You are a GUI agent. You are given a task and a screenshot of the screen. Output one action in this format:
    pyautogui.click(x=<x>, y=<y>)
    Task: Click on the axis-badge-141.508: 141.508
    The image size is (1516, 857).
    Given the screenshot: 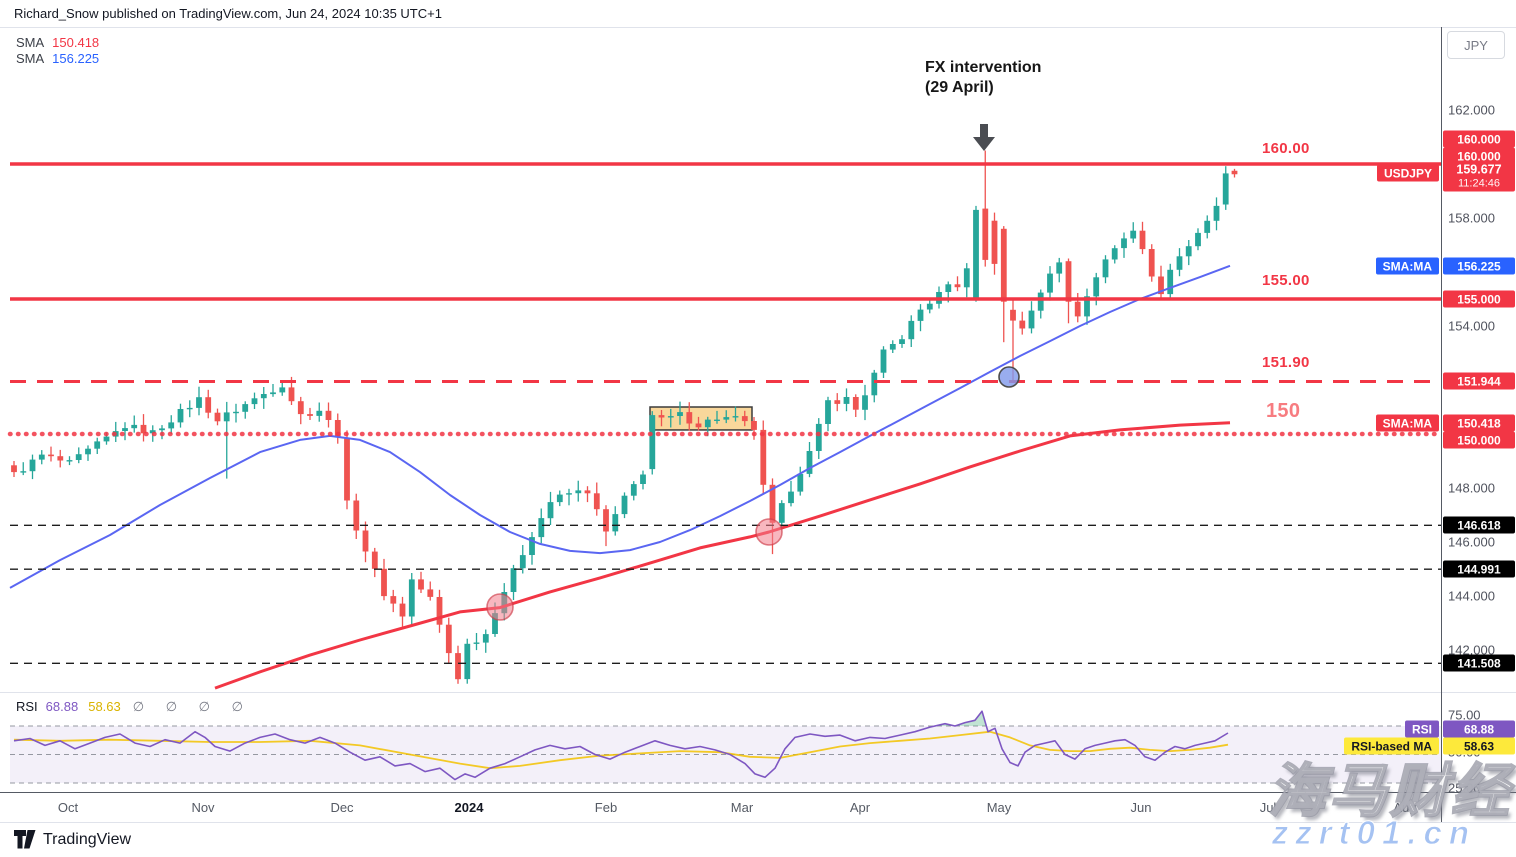 What is the action you would take?
    pyautogui.click(x=1479, y=663)
    